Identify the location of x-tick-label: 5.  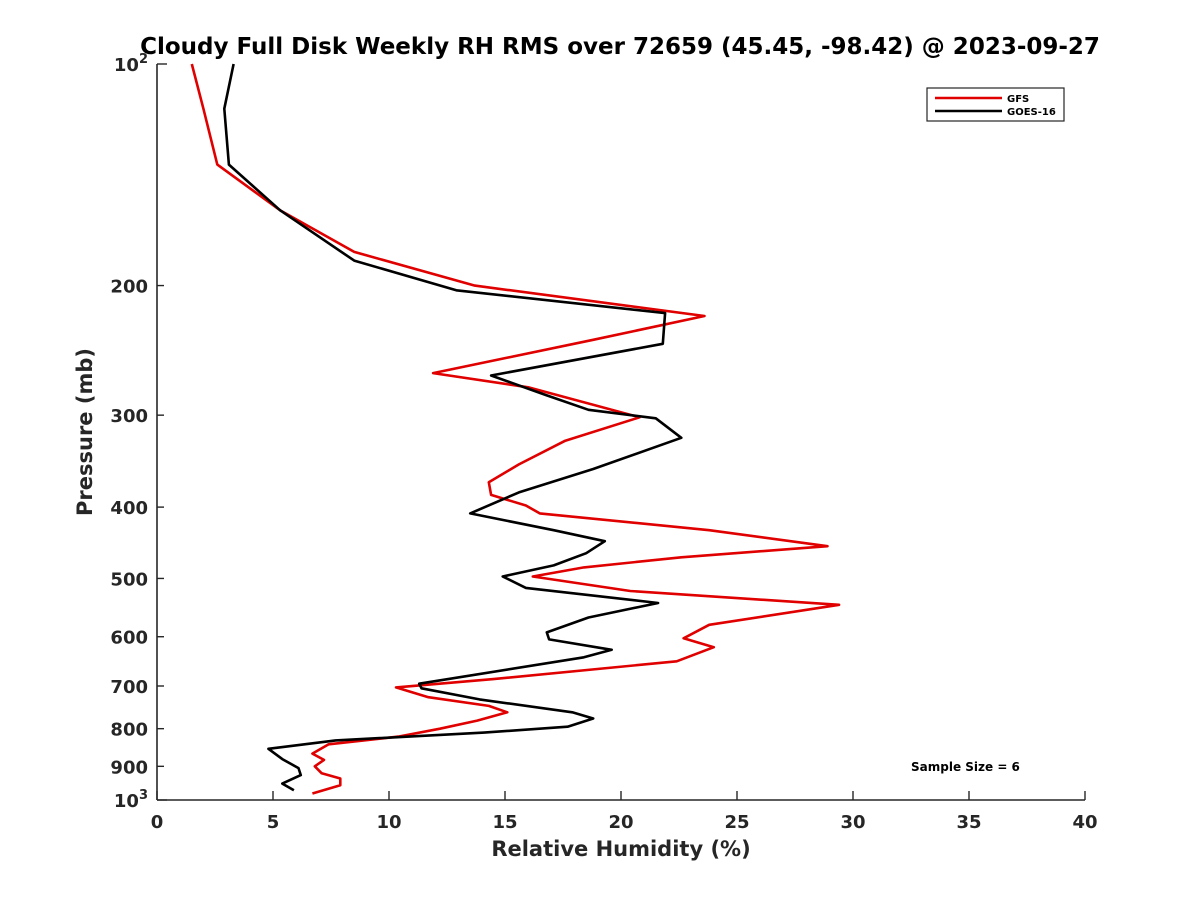
(273, 822).